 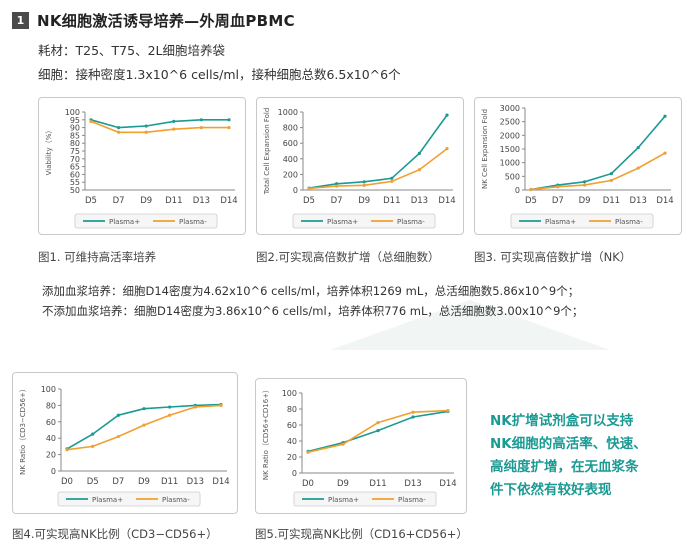 What do you see at coordinates (361, 534) in the screenshot?
I see `caption-fig5: 图5.可实现高NK比例（CD16+CD56+）` at bounding box center [361, 534].